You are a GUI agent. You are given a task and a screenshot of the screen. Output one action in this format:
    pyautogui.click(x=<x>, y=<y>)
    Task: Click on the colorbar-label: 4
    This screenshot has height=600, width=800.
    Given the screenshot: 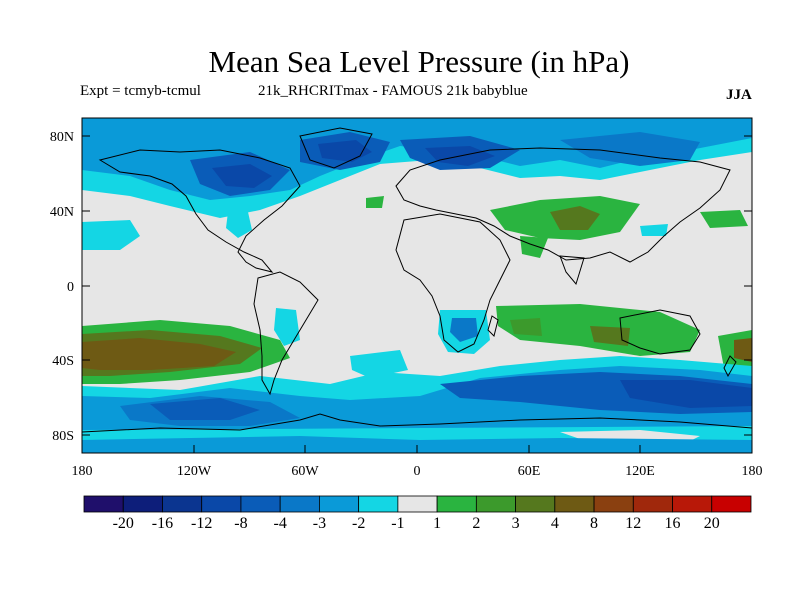 What is the action you would take?
    pyautogui.click(x=555, y=523)
    